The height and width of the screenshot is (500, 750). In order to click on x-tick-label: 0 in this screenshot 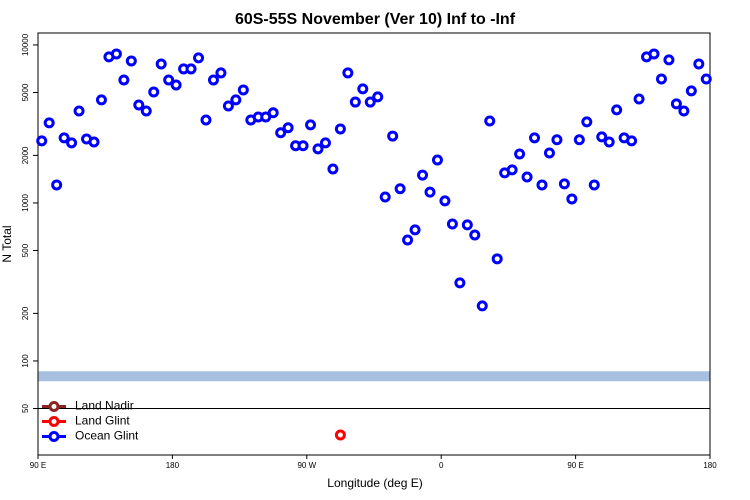, I will do `click(441, 465)`.